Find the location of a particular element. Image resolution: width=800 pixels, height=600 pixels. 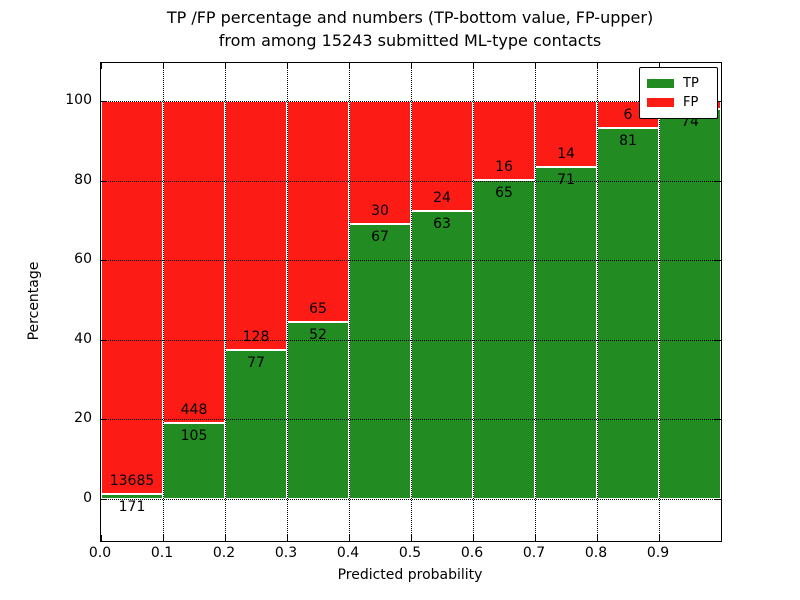

bar-label-tp: 105 is located at coordinates (194, 436).